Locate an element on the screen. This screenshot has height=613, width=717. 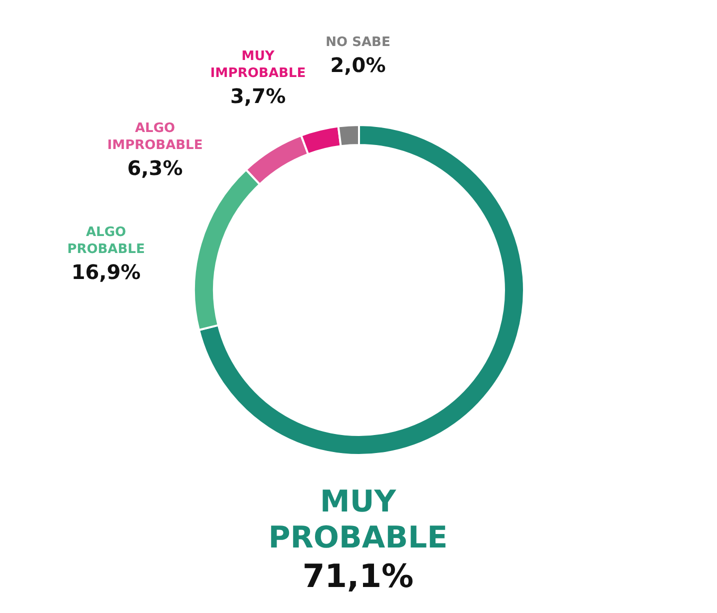
slice-label: ALGO PROBABLE is located at coordinates (106, 241).